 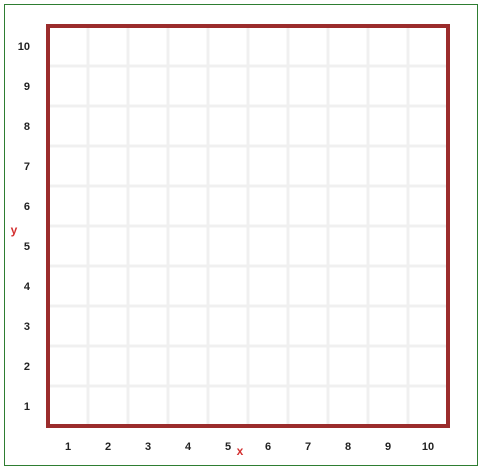 What do you see at coordinates (249, 447) in the screenshot?
I see `x-tick-labels: 1 2 3 4 5 6 7 8 9 10` at bounding box center [249, 447].